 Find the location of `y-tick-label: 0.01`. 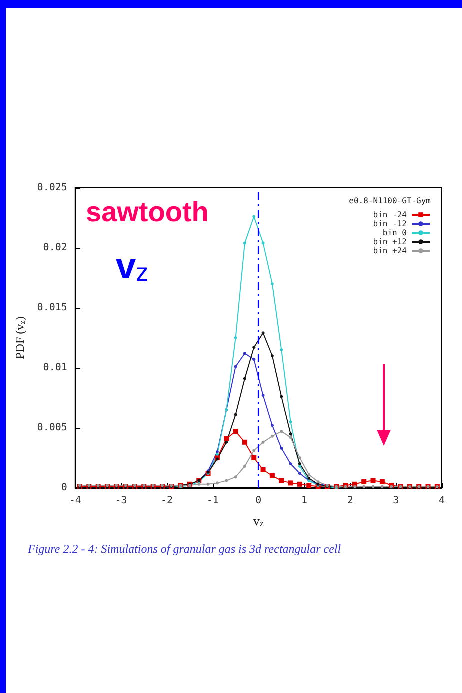

y-tick-label: 0.01 is located at coordinates (55, 368).